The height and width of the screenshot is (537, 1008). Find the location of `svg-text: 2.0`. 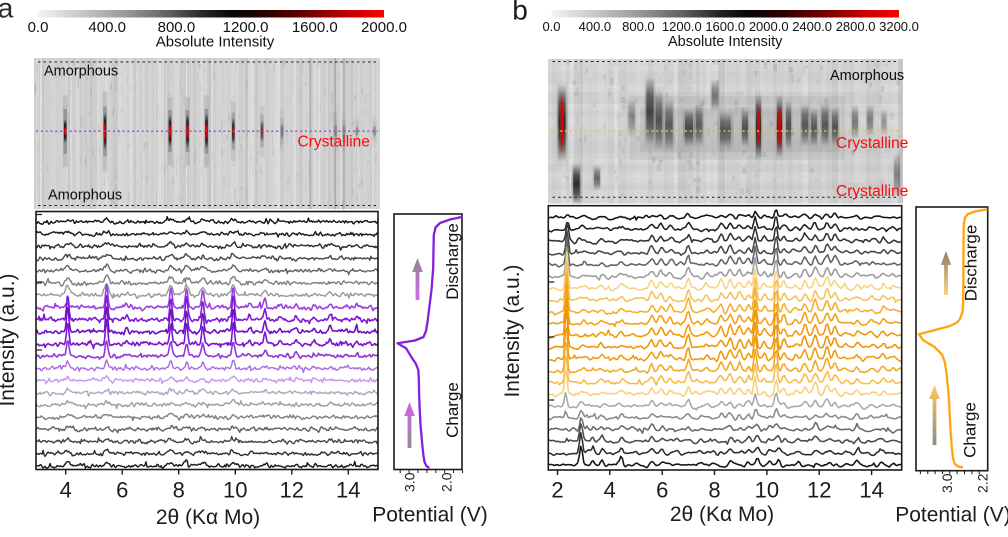

svg-text: 2.0 is located at coordinates (447, 482).